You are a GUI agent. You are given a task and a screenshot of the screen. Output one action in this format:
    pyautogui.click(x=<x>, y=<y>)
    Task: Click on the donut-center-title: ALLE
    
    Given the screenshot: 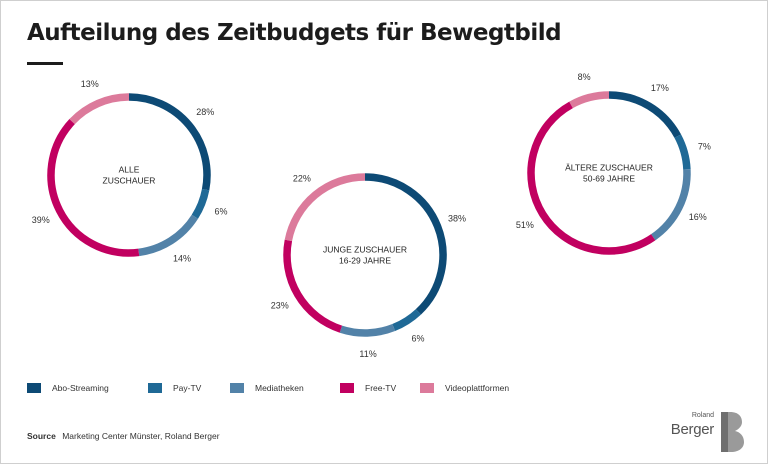 What is the action you would take?
    pyautogui.click(x=129, y=170)
    